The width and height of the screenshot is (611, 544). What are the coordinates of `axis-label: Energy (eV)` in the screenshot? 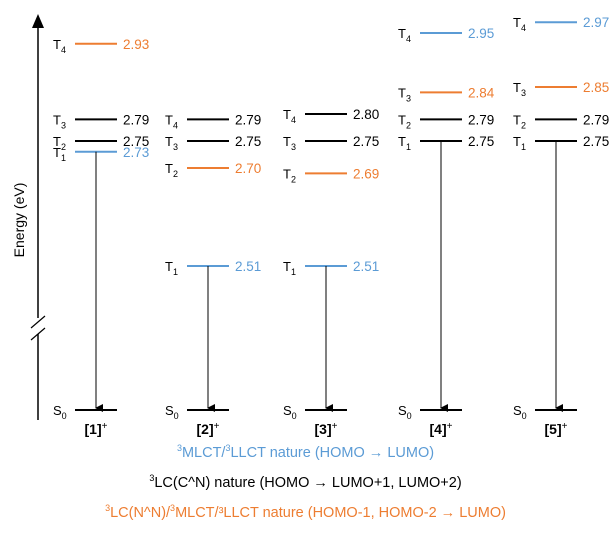 It's located at (19, 220).